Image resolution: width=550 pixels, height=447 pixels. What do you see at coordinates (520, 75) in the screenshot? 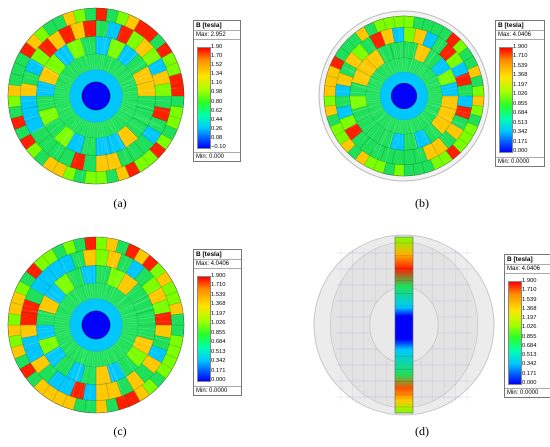
I see `legend-tick: 1.368` at bounding box center [520, 75].